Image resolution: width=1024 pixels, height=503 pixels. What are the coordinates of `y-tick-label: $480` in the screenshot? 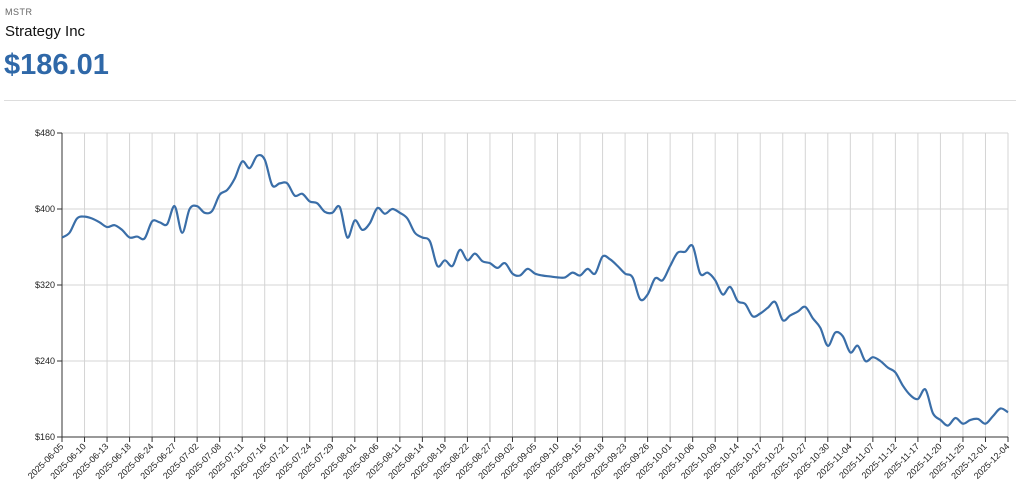 It's located at (45, 133).